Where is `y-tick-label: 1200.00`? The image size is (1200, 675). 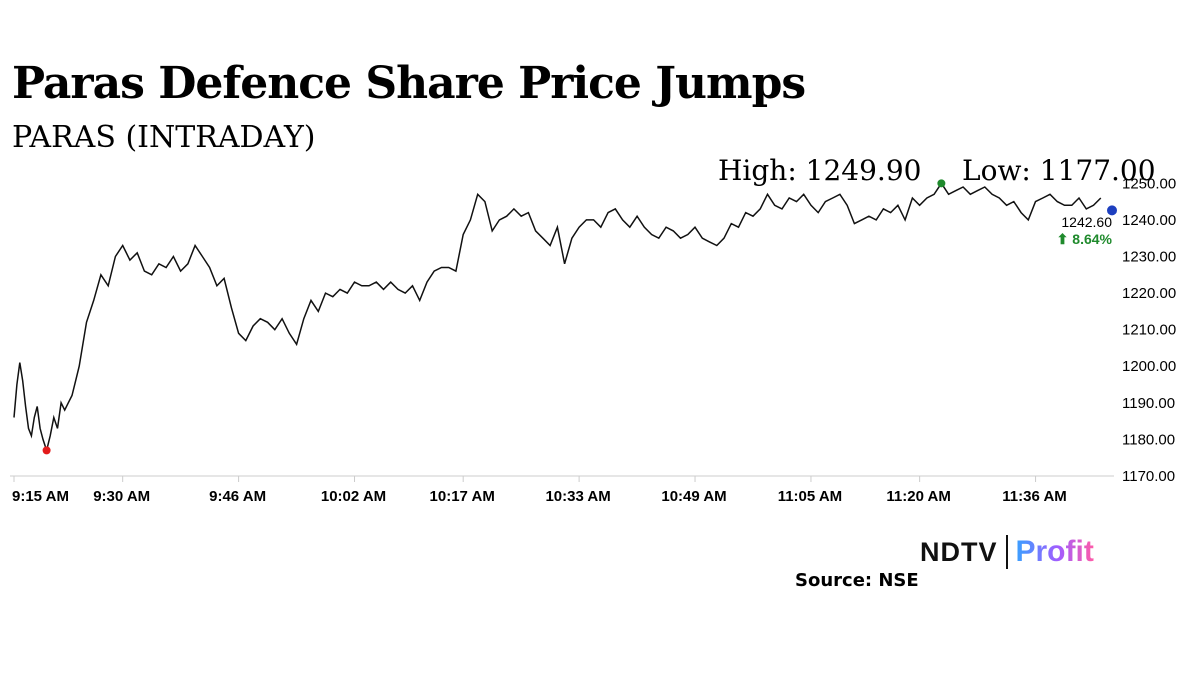
y-tick-label: 1200.00 is located at coordinates (1149, 366).